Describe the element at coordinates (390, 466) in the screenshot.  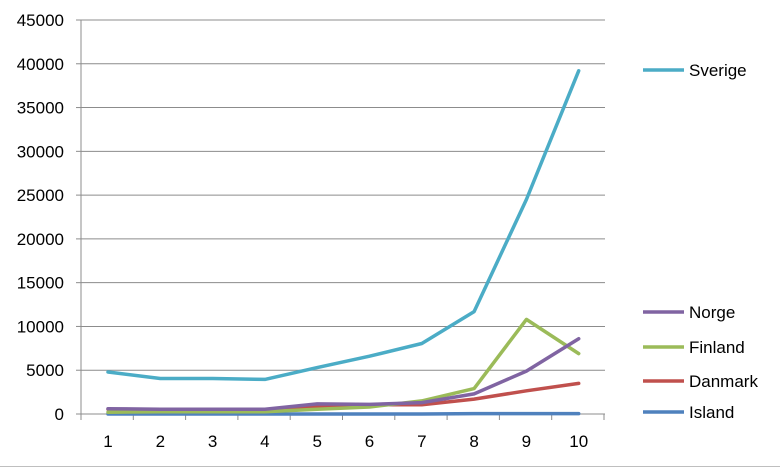
I see `bottom-border` at that location.